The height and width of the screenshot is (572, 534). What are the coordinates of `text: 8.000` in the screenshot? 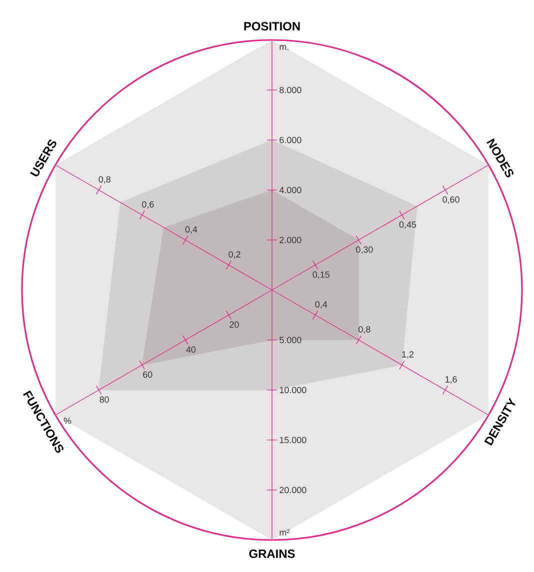 It's located at (291, 90).